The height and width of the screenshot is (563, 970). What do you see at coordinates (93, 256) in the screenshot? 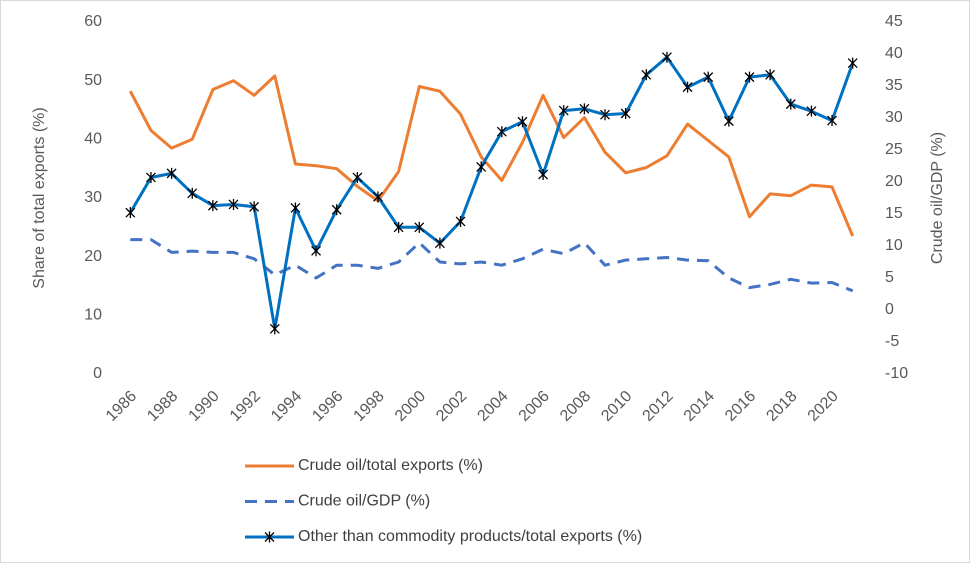
I see `y-tick-label: 20` at bounding box center [93, 256].